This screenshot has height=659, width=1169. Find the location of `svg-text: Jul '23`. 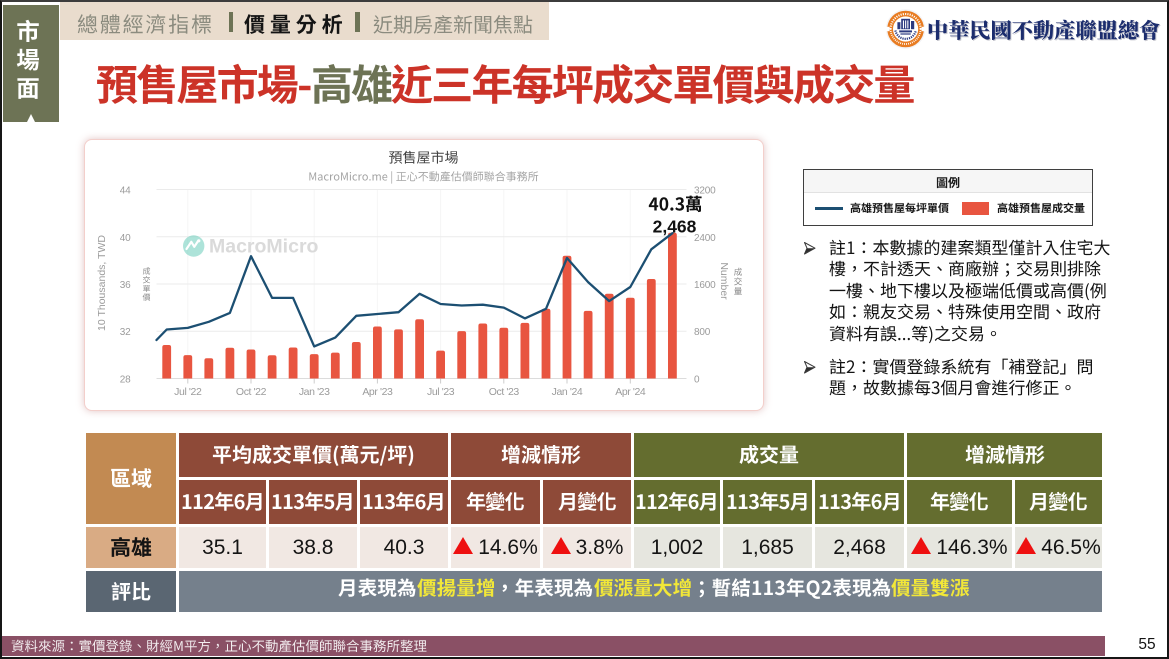

svg-text: Jul '23 is located at coordinates (440, 392).